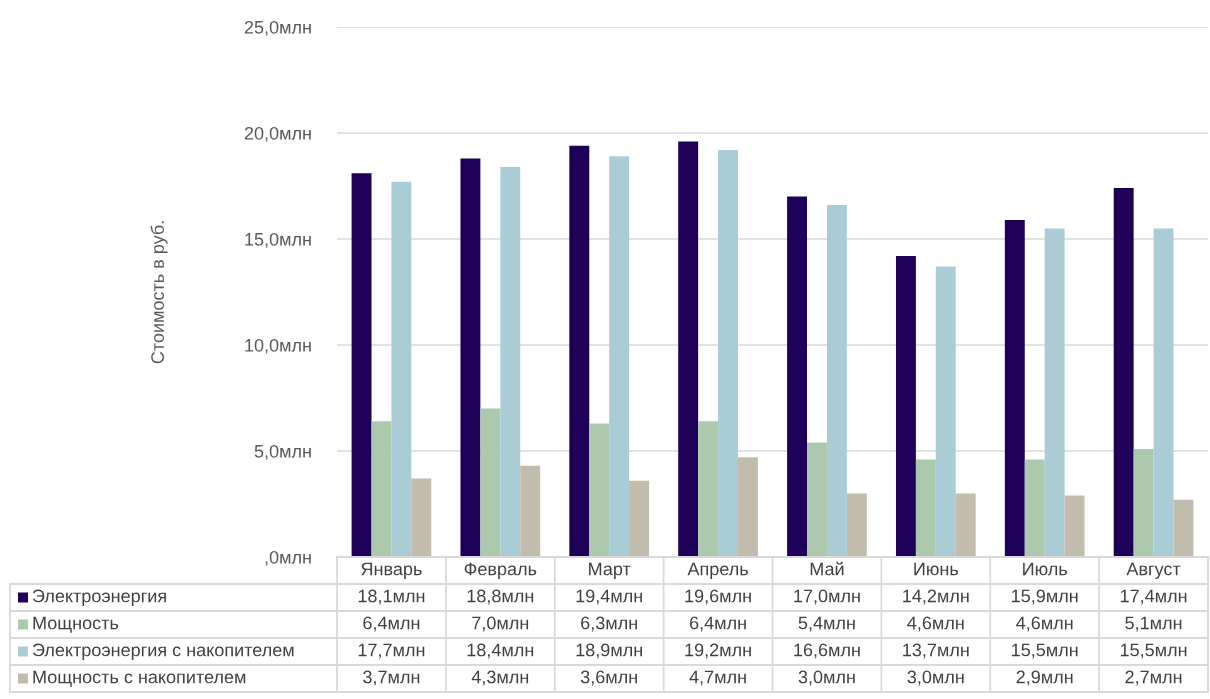 The width and height of the screenshot is (1210, 699). I want to click on data-label: 18,8млн, so click(500, 597).